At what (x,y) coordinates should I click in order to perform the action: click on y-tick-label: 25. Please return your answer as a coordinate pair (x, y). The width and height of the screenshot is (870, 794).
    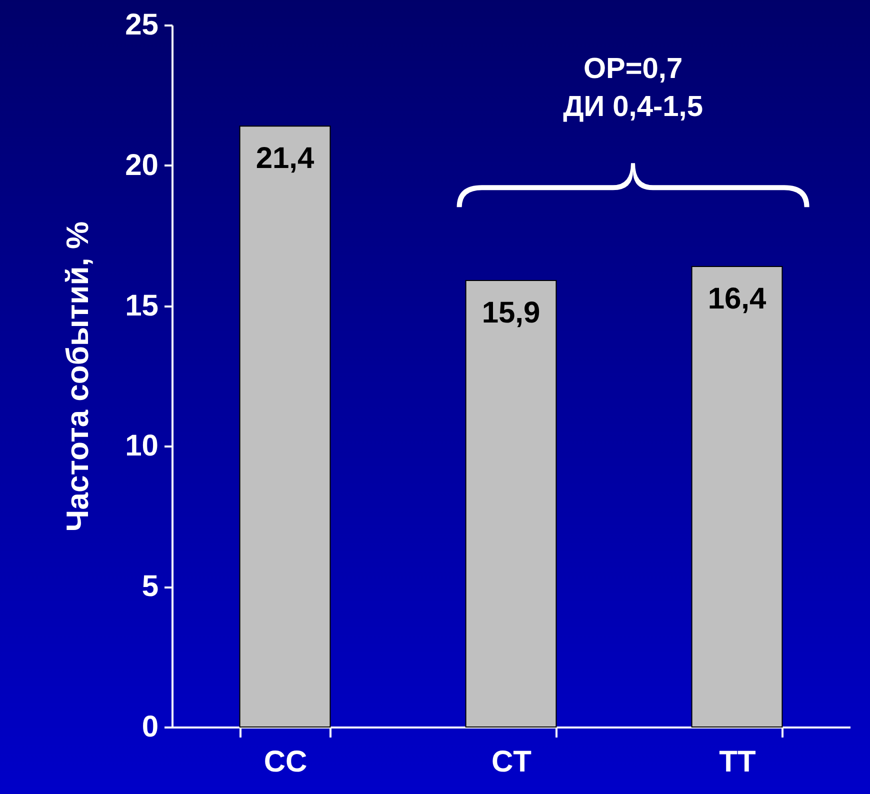
    Looking at the image, I should click on (141, 25).